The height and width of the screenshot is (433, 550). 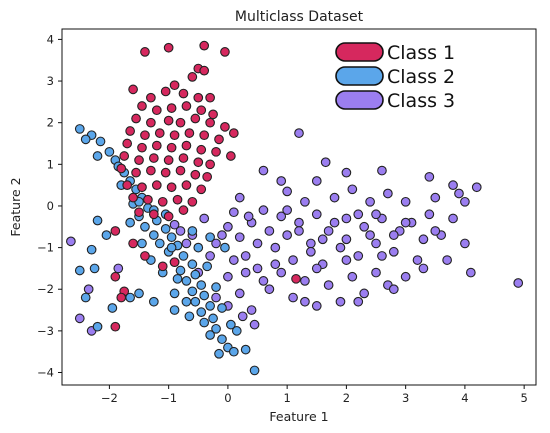 What do you see at coordinates (299, 17) in the screenshot?
I see `chart-title: Multiclass Dataset` at bounding box center [299, 17].